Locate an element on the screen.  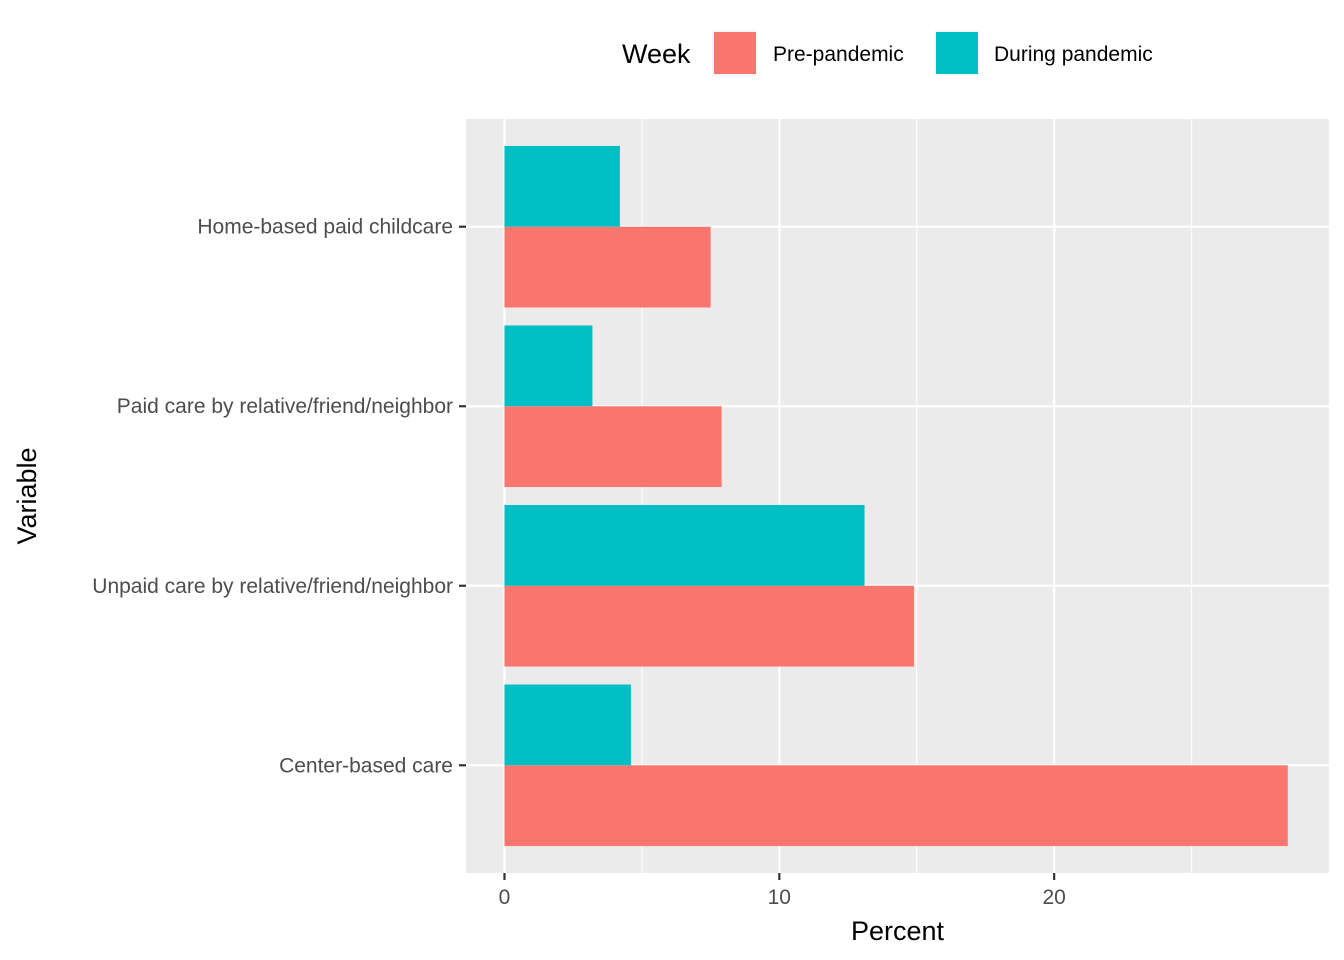
x-axis-title: Percent is located at coordinates (898, 931).